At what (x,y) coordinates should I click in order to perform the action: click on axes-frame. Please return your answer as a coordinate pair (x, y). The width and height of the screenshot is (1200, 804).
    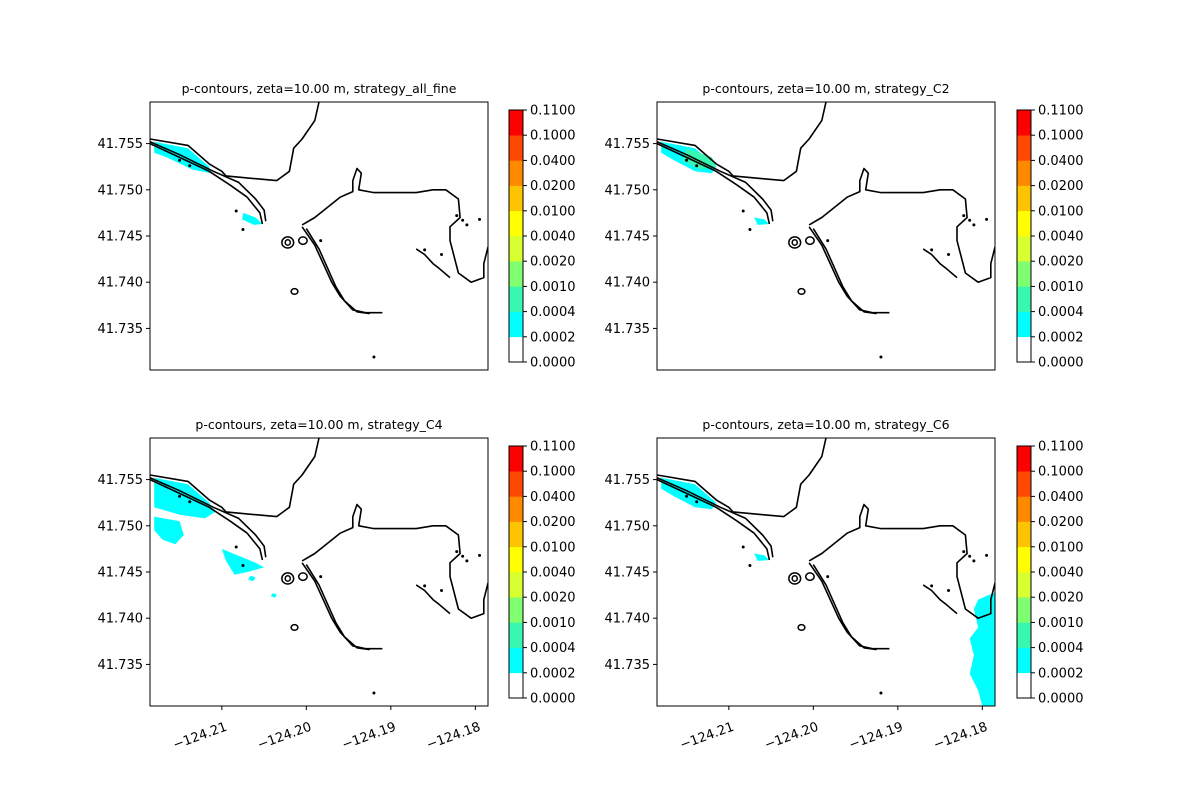
    Looking at the image, I should click on (826, 236).